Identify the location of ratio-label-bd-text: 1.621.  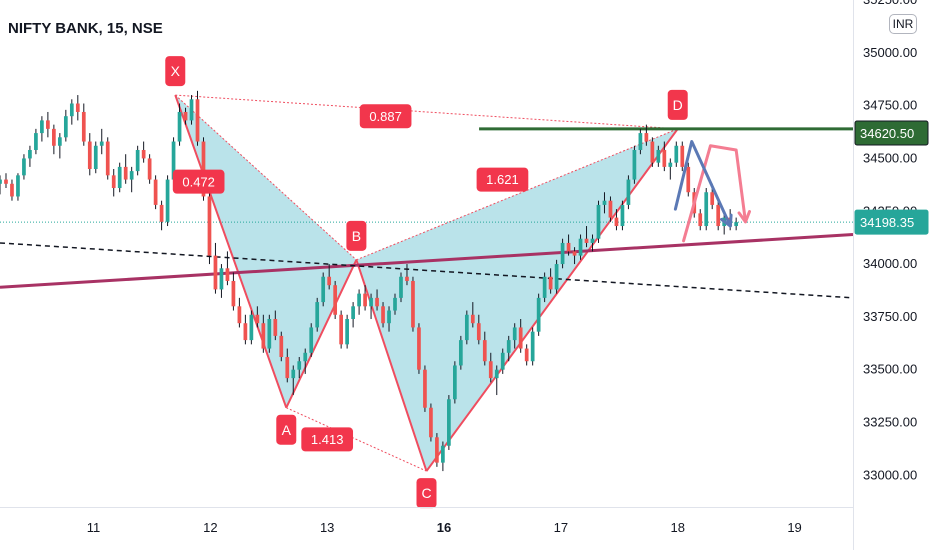
(502, 179).